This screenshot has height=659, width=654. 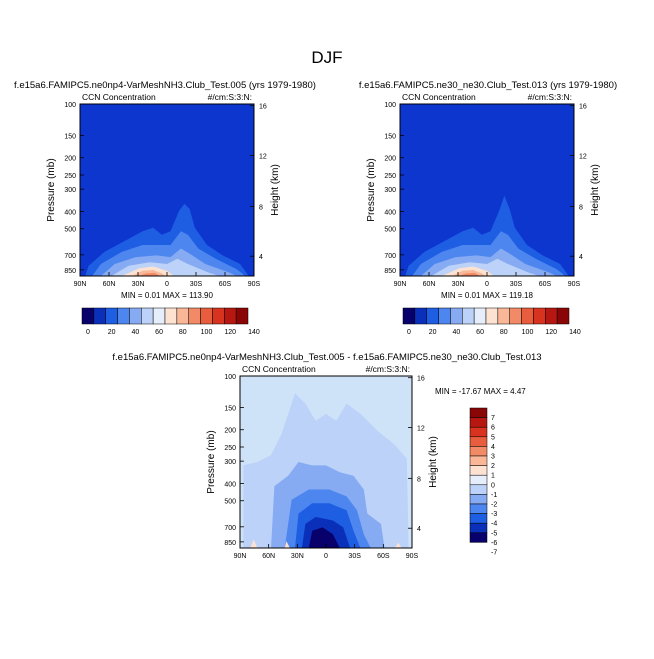 I want to click on panel-subtitle-right: #/cm:S:3:N:, so click(x=388, y=369).